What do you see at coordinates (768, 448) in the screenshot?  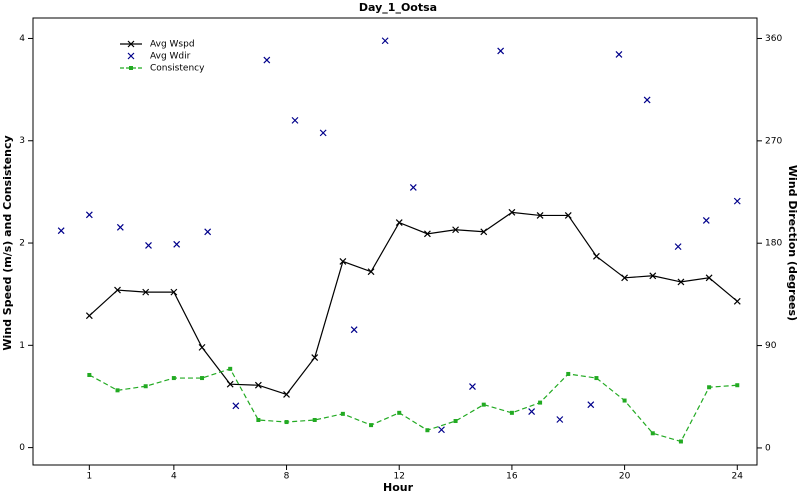 I see `y2-tick-label: 0` at bounding box center [768, 448].